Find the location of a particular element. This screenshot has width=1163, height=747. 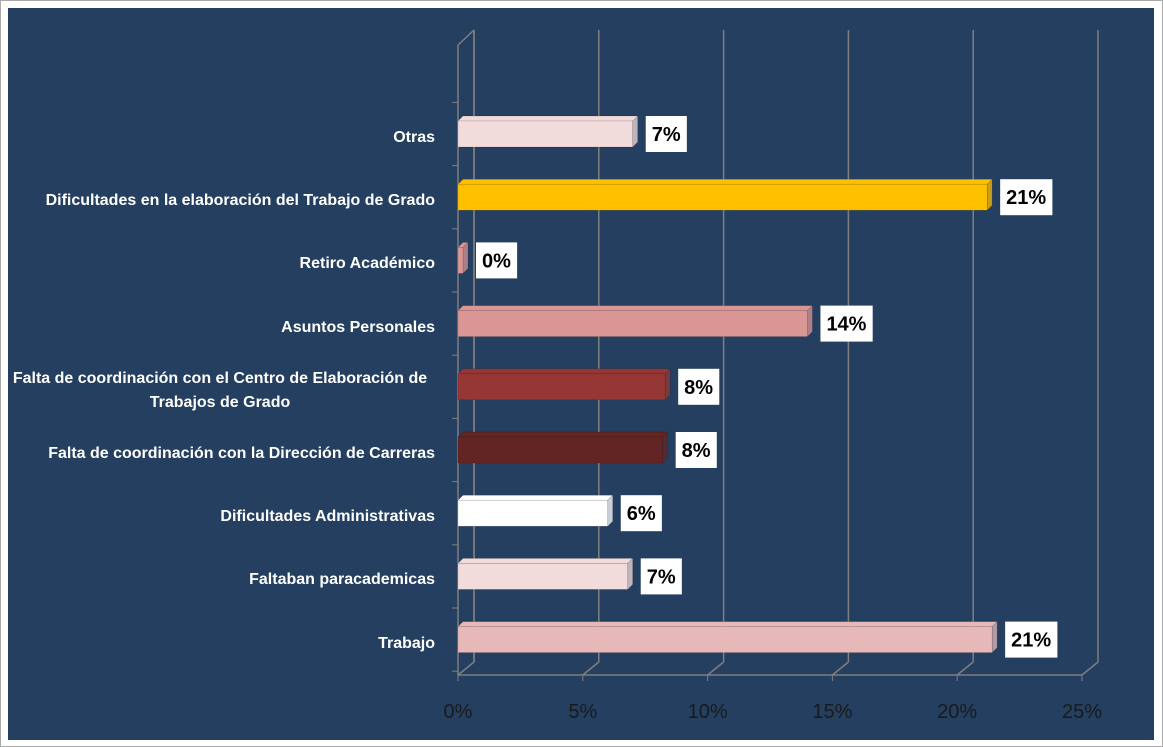

data-label: 6% is located at coordinates (641, 514).